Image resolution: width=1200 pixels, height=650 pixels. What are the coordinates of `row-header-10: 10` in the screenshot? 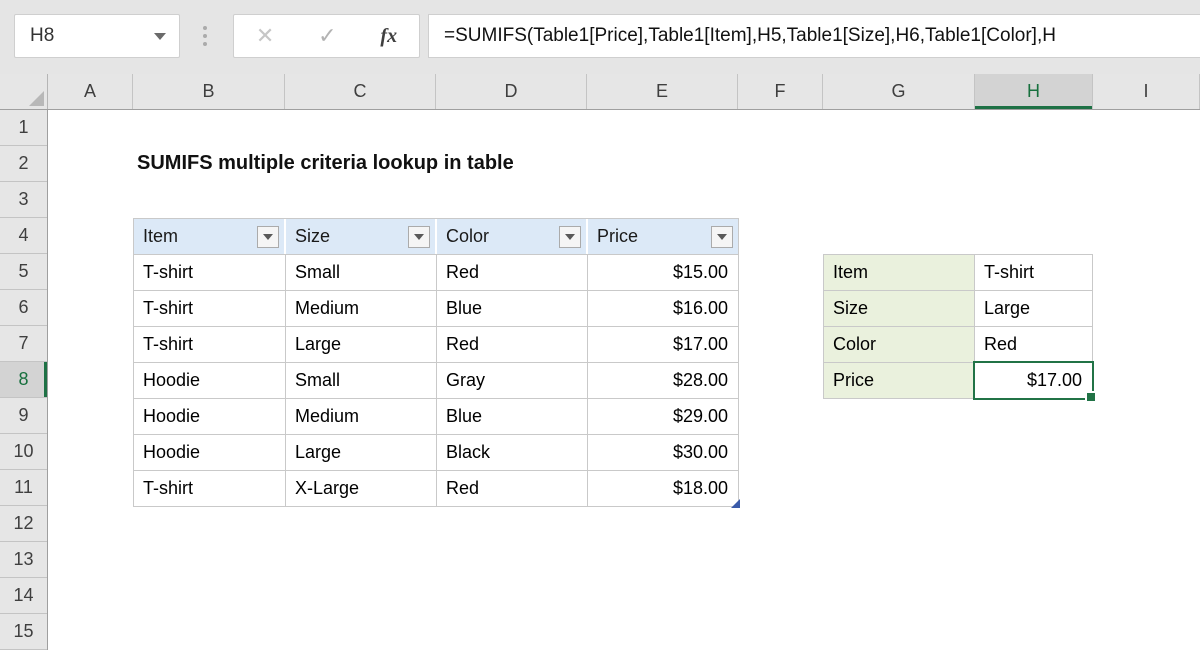 It's located at (23, 452).